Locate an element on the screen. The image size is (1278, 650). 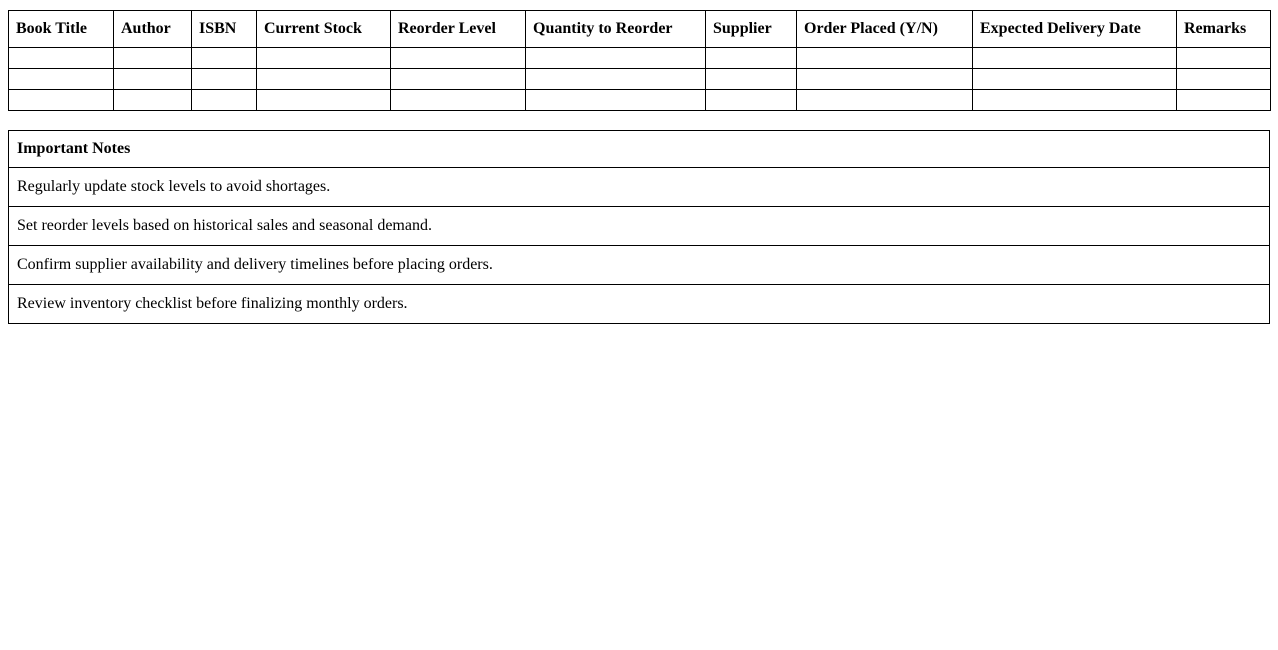
column-header-author: Author is located at coordinates (152, 29).